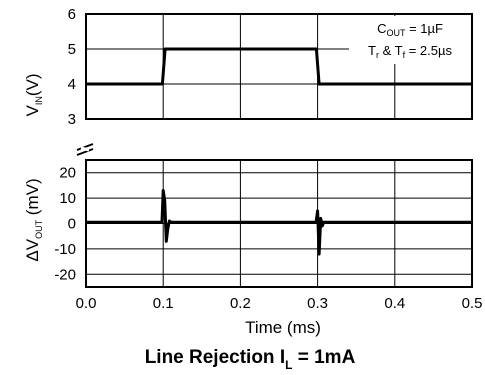 The image size is (485, 375). What do you see at coordinates (283, 327) in the screenshot?
I see `x-axis-title: Time (ms)` at bounding box center [283, 327].